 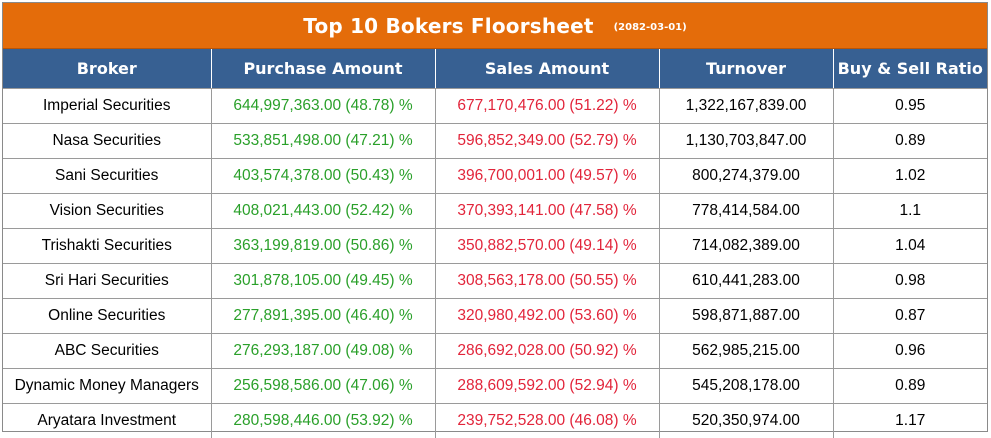 What do you see at coordinates (547, 246) in the screenshot?
I see `sales-cell: 350,882,570.00 (49.14) %` at bounding box center [547, 246].